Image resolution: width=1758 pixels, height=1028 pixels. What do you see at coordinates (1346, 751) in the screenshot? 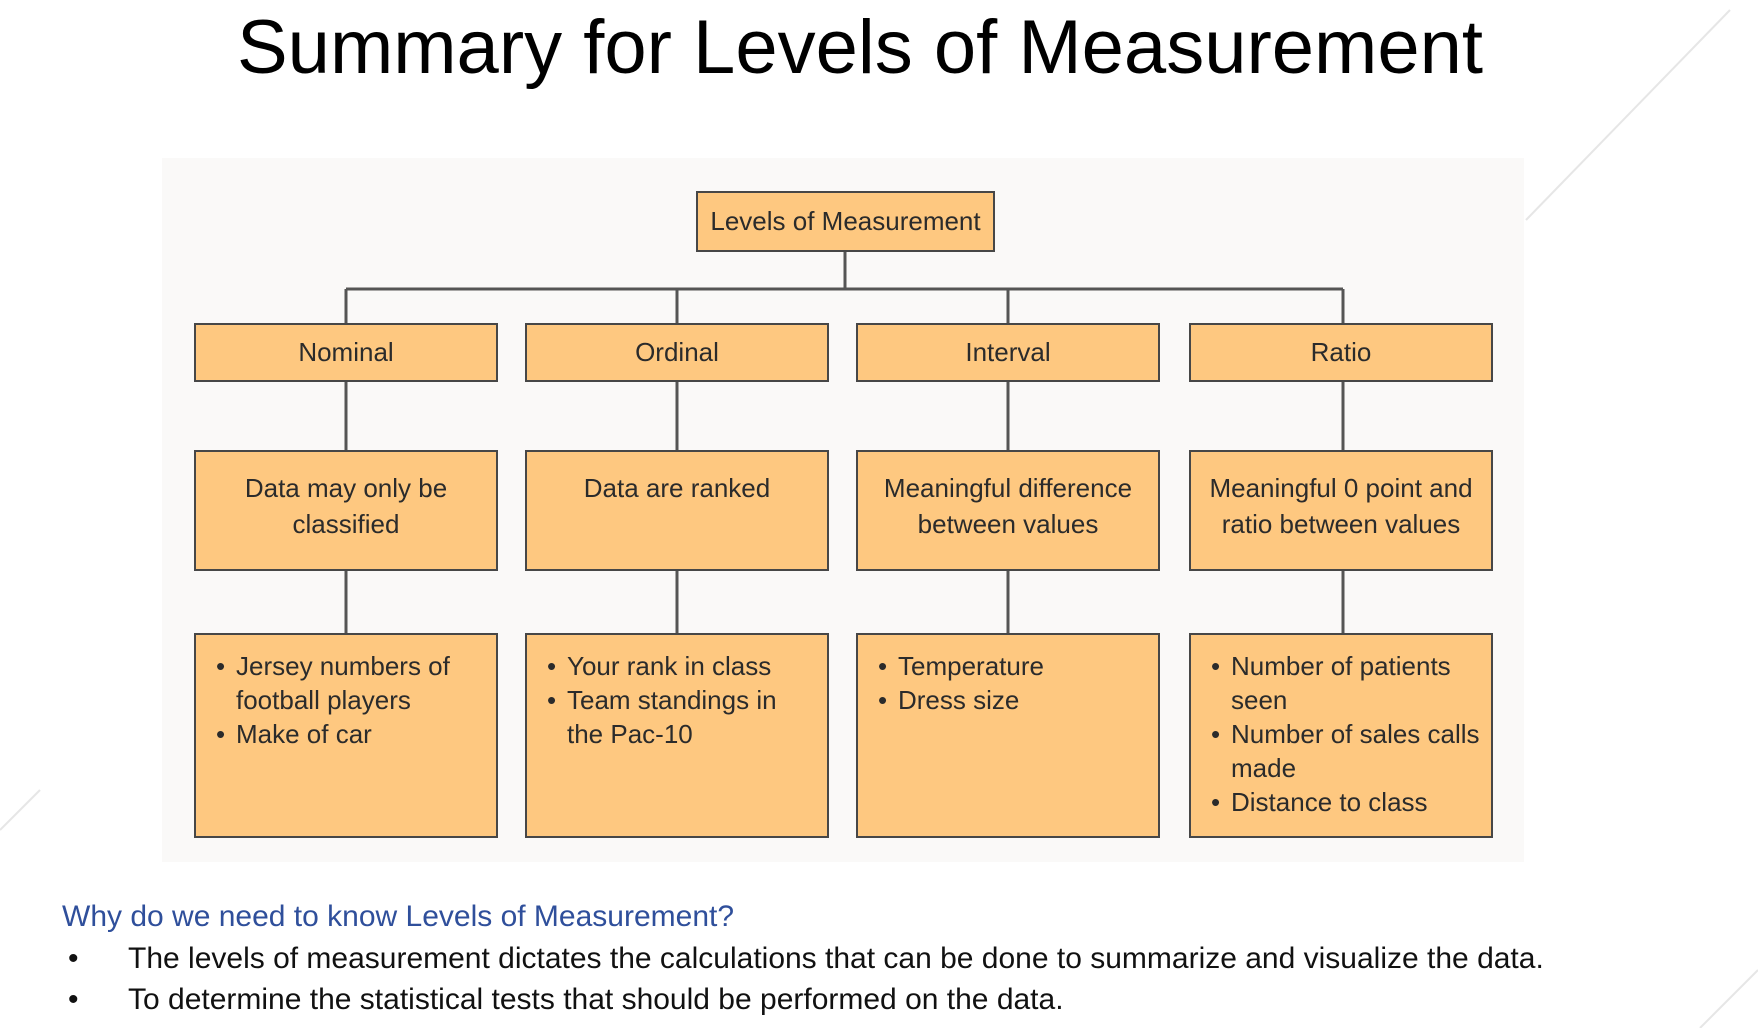
I see `example-item: Number of sales calls made` at bounding box center [1346, 751].